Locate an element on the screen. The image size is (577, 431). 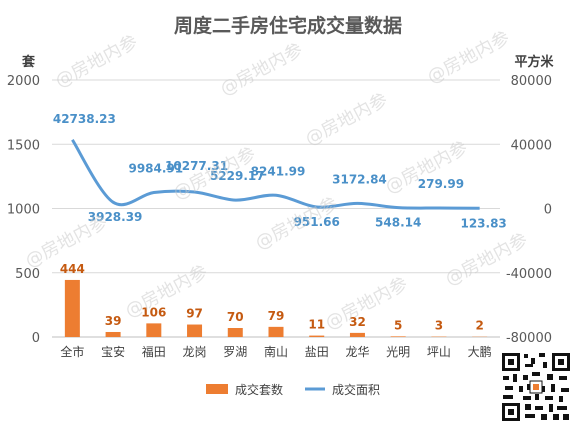
y-right-tick-label: 0 is located at coordinates (548, 210).